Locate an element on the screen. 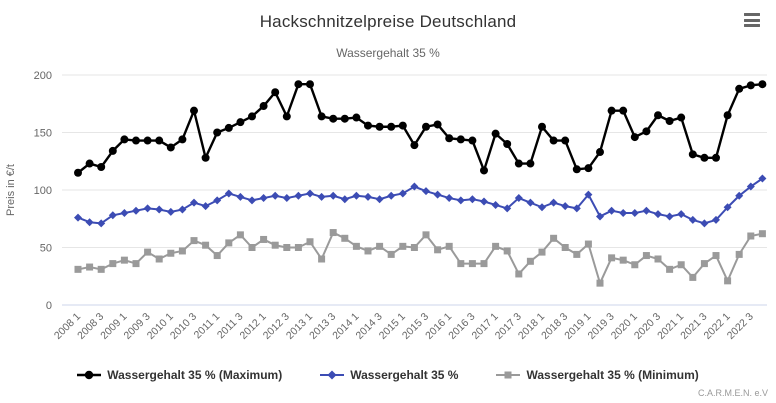  credits-link: C.A.R.M.E.N. e.V is located at coordinates (732, 393).